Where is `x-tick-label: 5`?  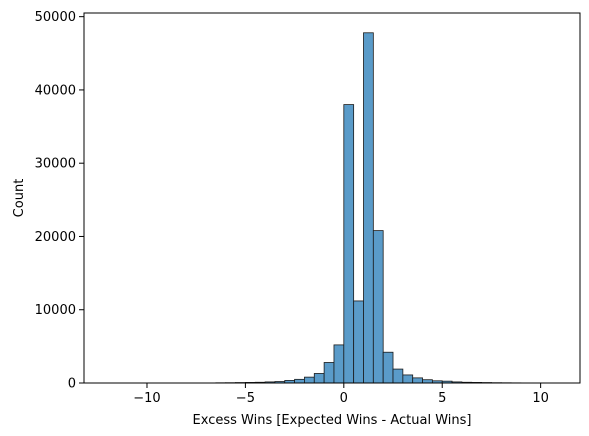 x-tick-label: 5 is located at coordinates (442, 398).